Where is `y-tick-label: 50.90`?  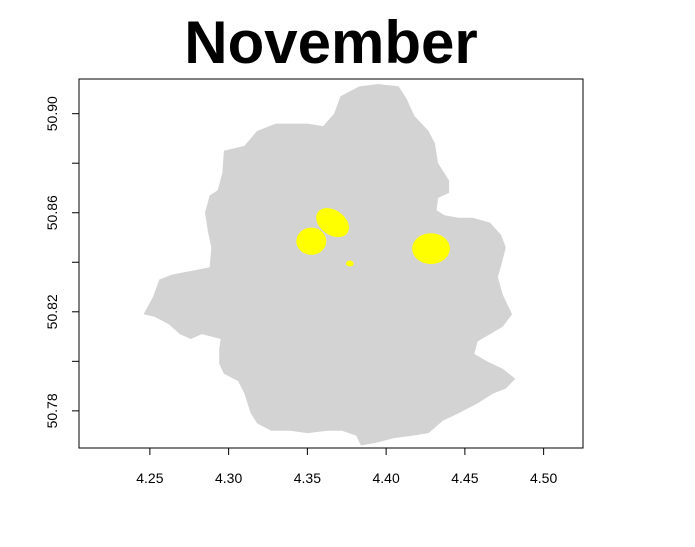
y-tick-label: 50.90 is located at coordinates (52, 113).